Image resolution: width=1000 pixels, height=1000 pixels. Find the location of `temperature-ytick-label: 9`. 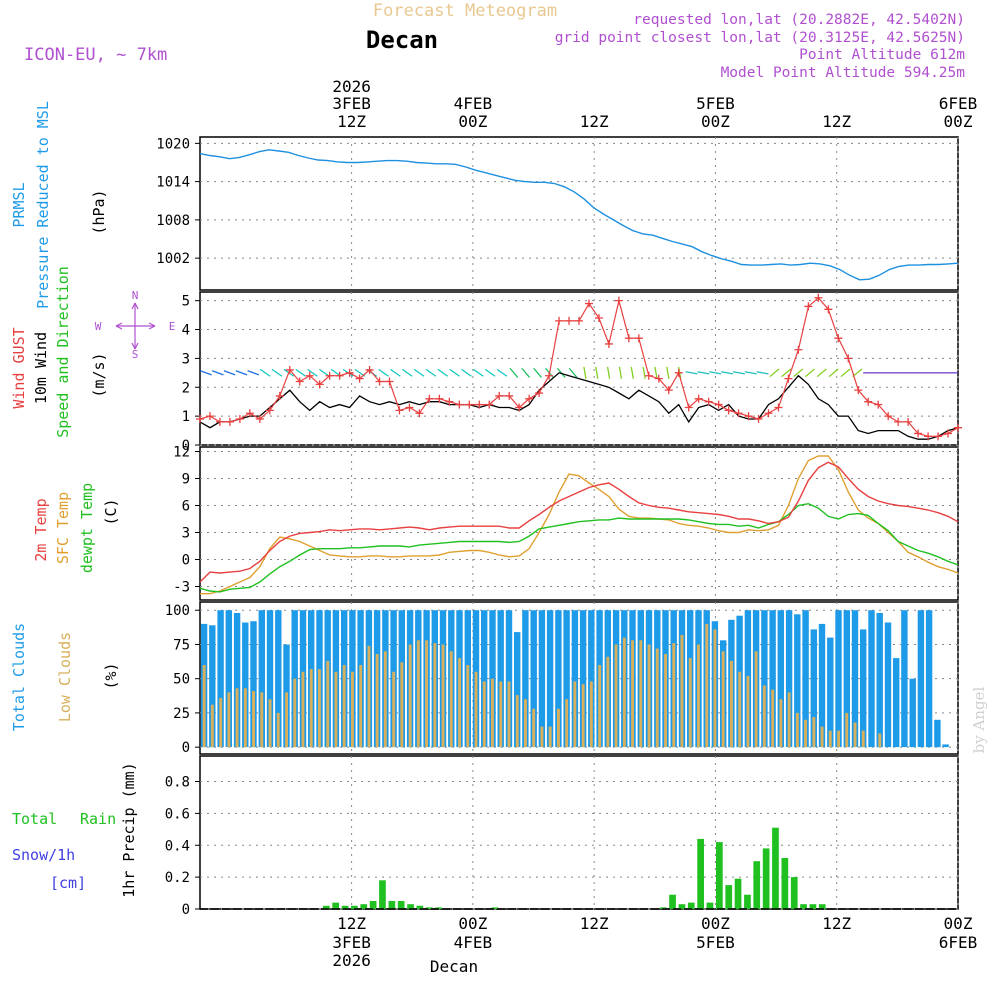

temperature-ytick-label: 9 is located at coordinates (186, 480).